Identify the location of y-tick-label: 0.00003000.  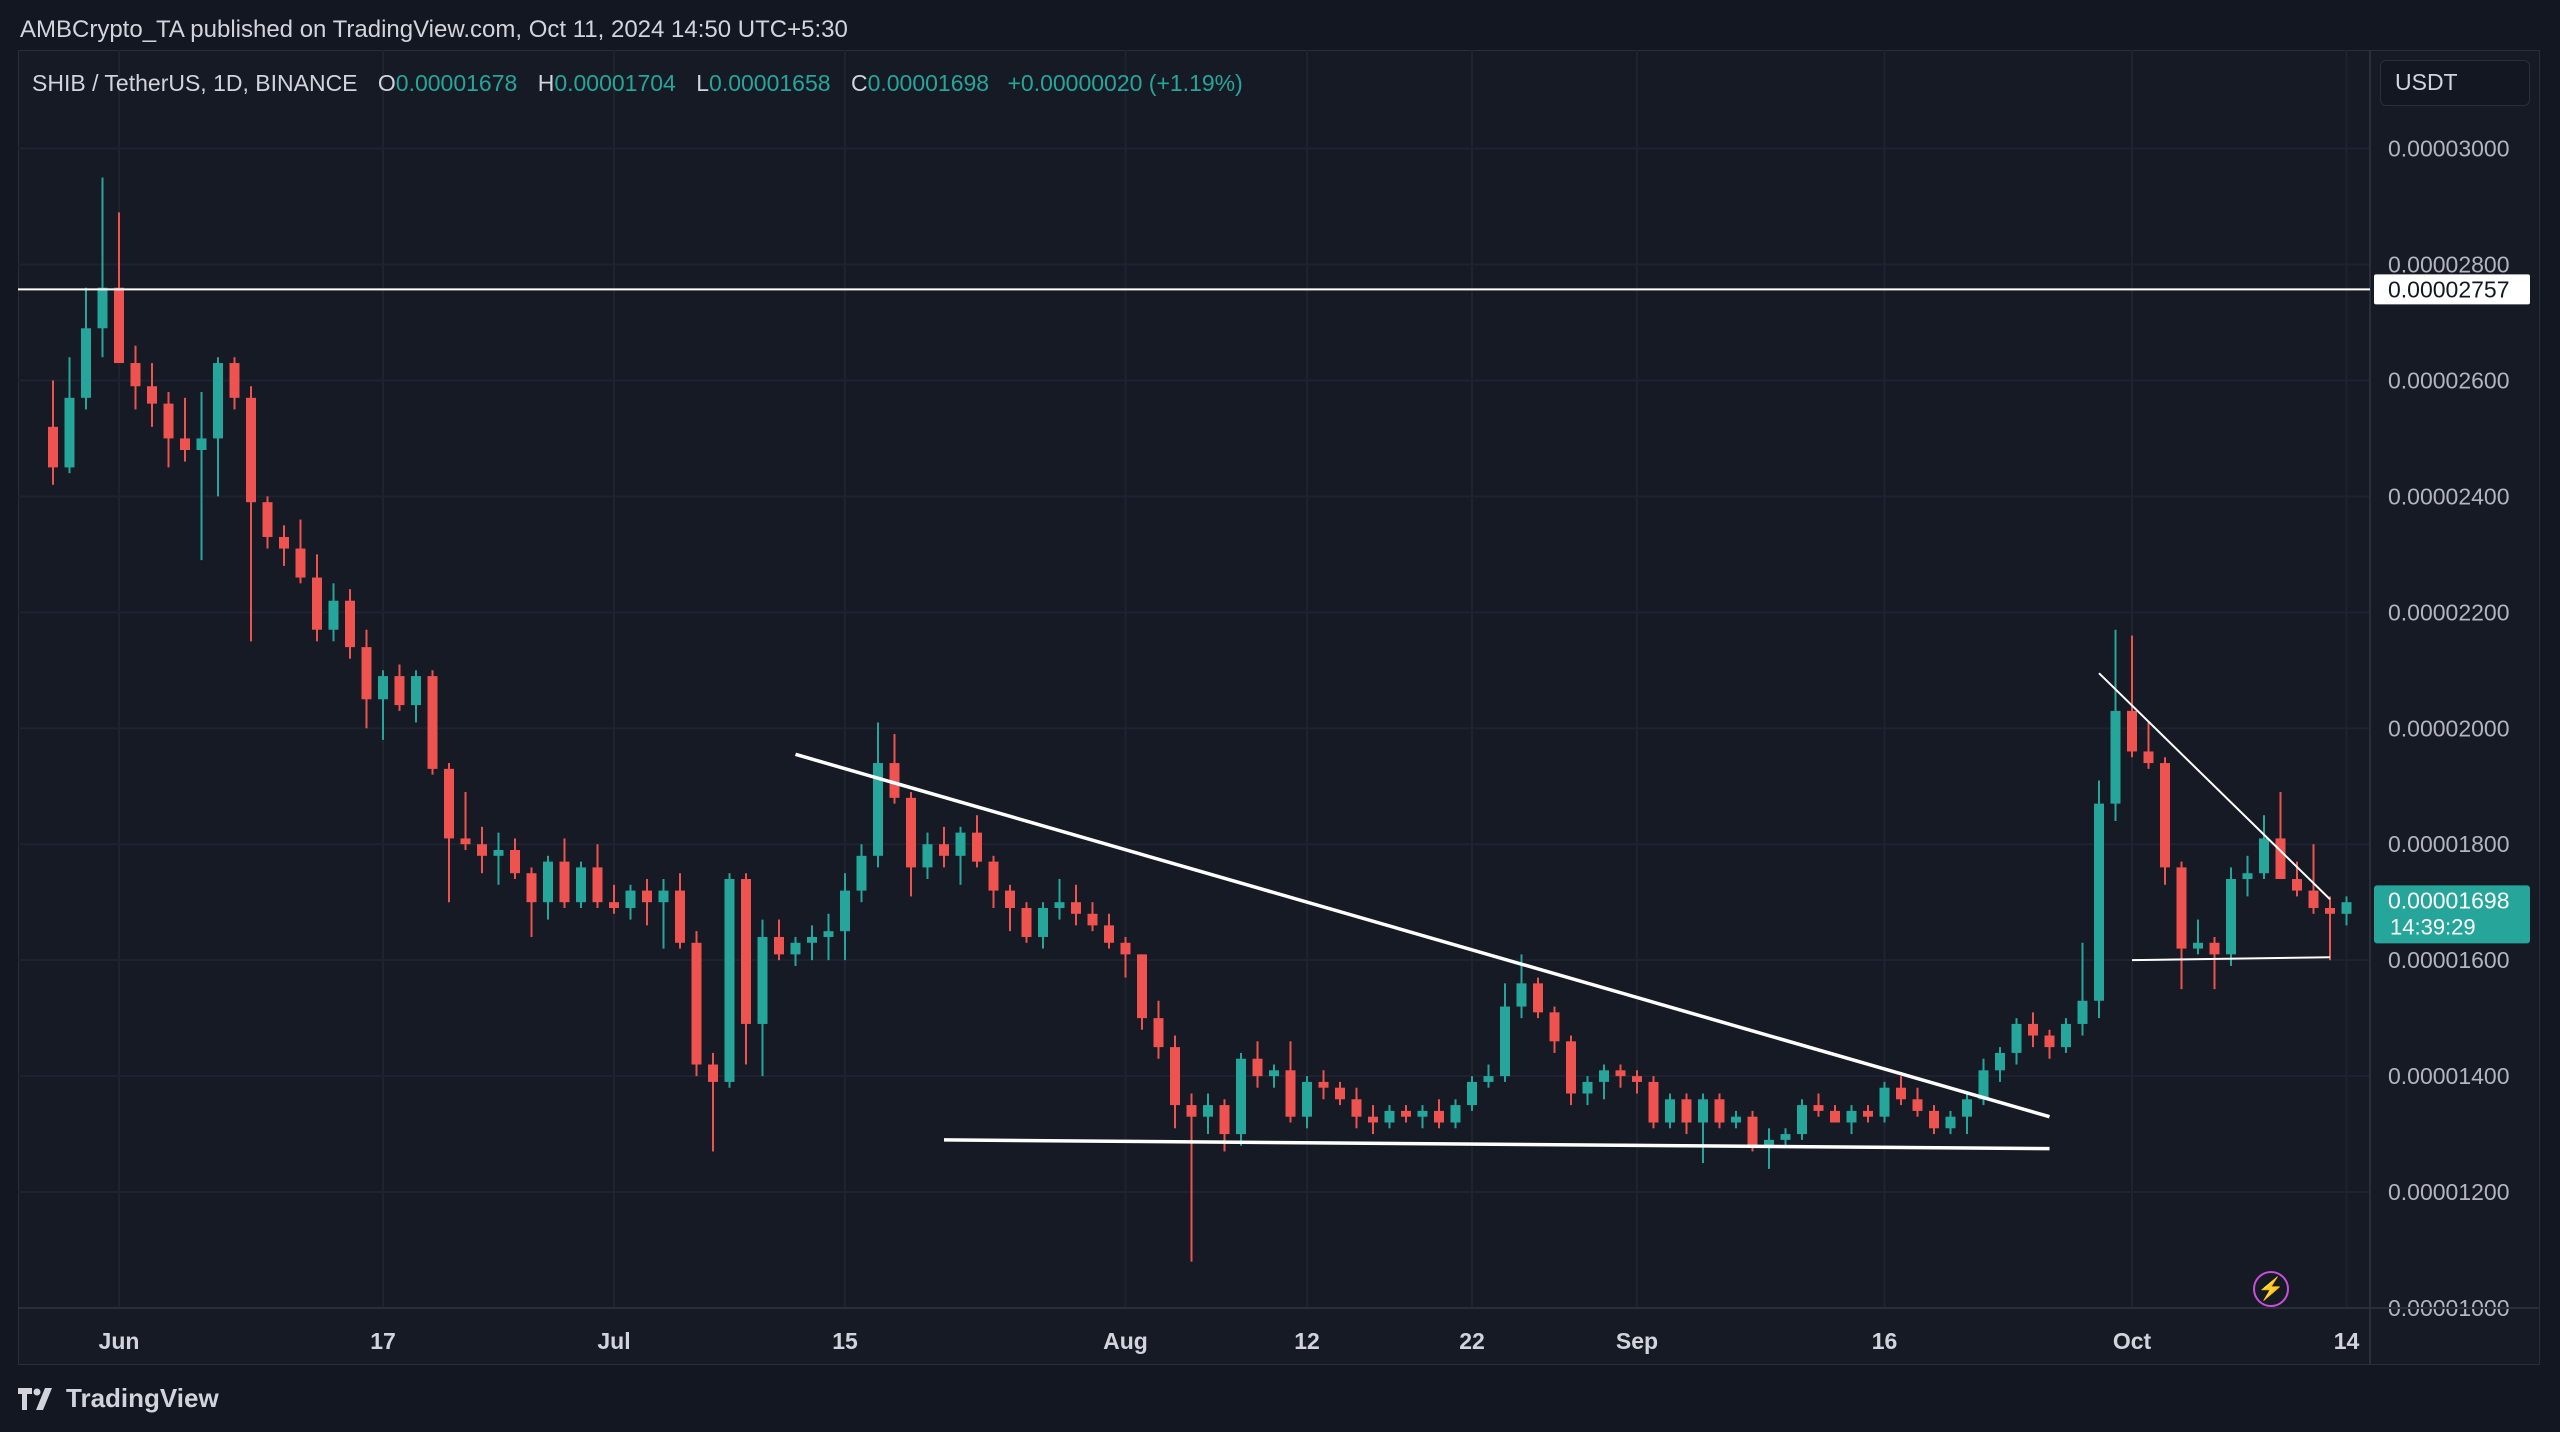
(2449, 149).